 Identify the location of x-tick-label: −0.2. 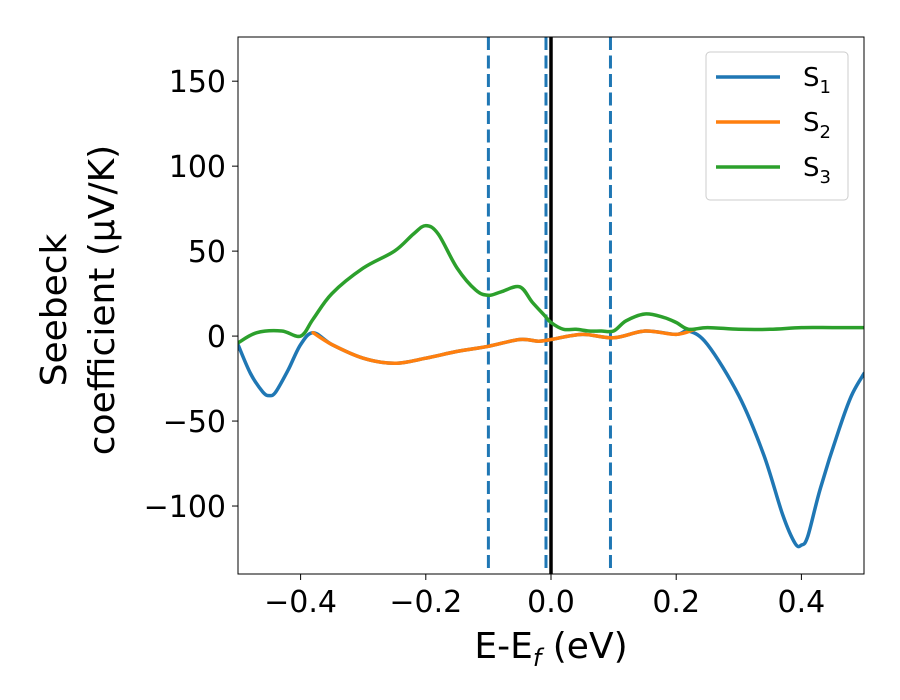
(425, 602).